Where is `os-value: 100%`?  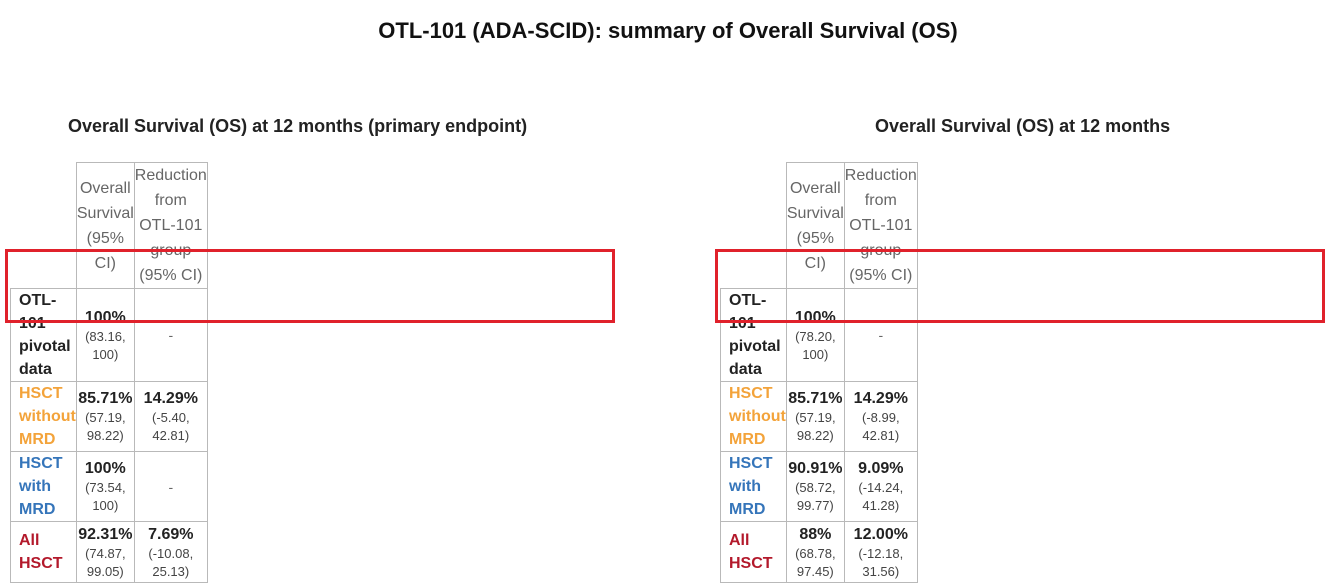 os-value: 100% is located at coordinates (105, 468).